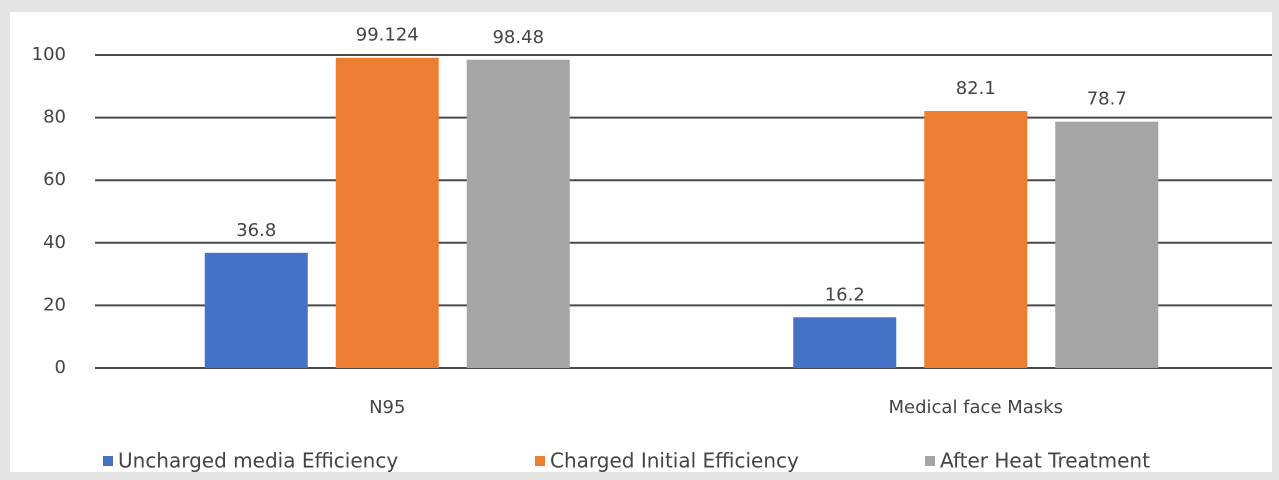  I want to click on y-tick-label: 60, so click(54, 179).